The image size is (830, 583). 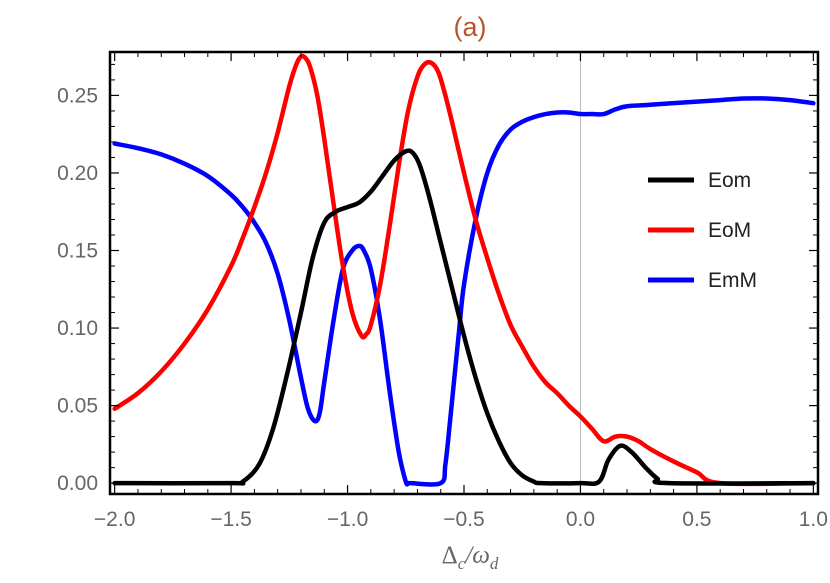 What do you see at coordinates (77, 328) in the screenshot?
I see `y-tick-label: 0.10` at bounding box center [77, 328].